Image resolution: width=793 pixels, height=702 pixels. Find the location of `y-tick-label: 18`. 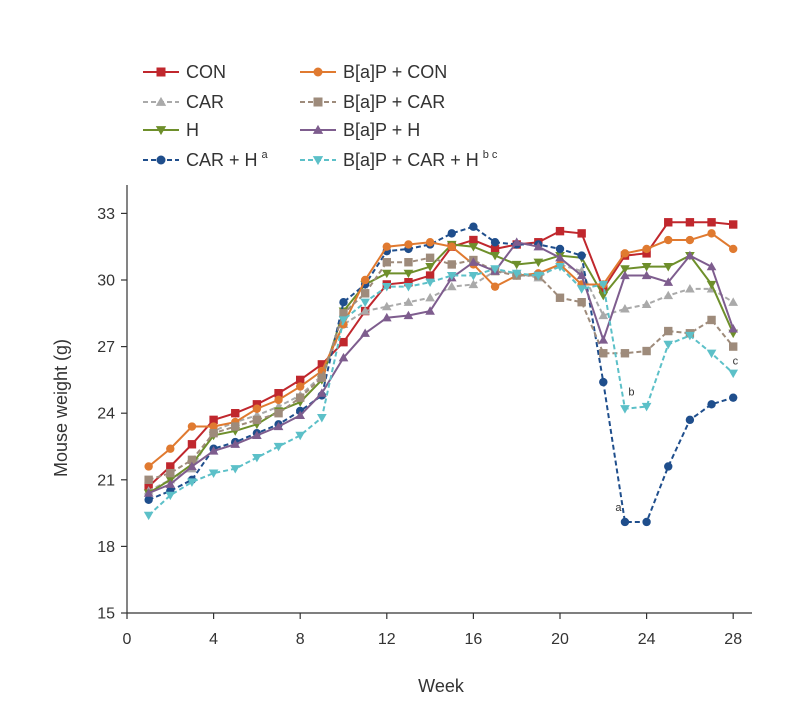

y-tick-label: 18 is located at coordinates (106, 547).